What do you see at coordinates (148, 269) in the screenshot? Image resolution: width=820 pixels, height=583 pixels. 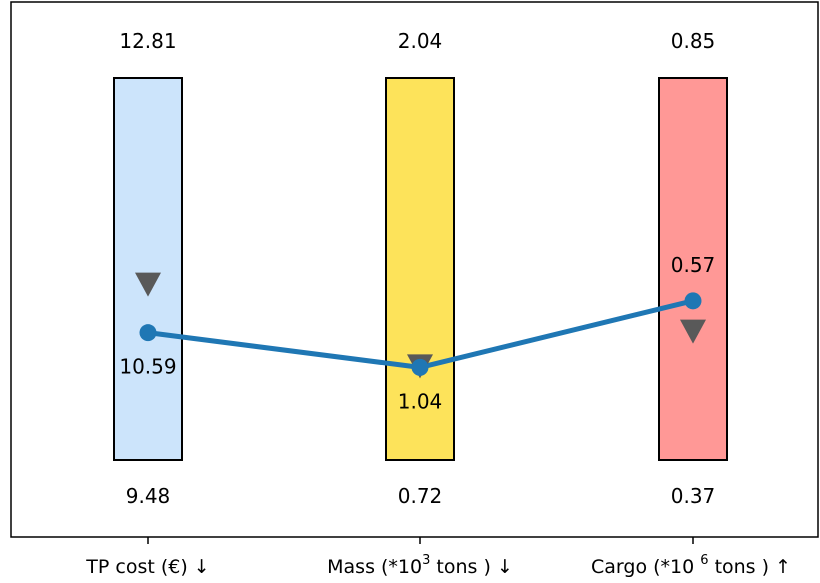 I see `range-bar-tp-cost` at bounding box center [148, 269].